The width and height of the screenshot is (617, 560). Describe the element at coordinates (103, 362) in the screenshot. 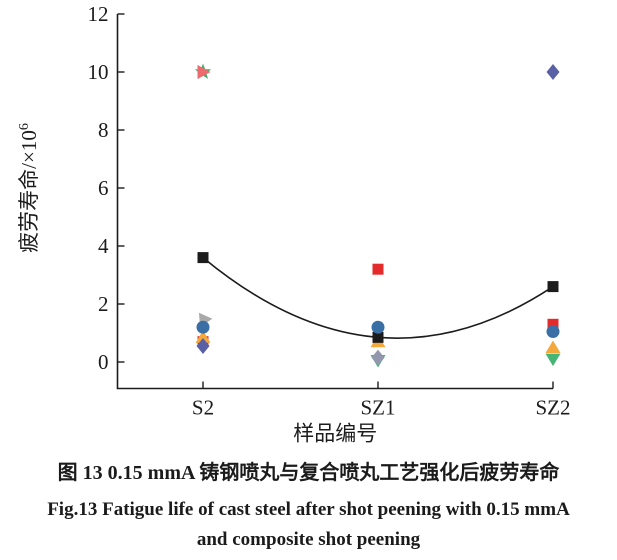

I see `y-tick-label: 0` at that location.